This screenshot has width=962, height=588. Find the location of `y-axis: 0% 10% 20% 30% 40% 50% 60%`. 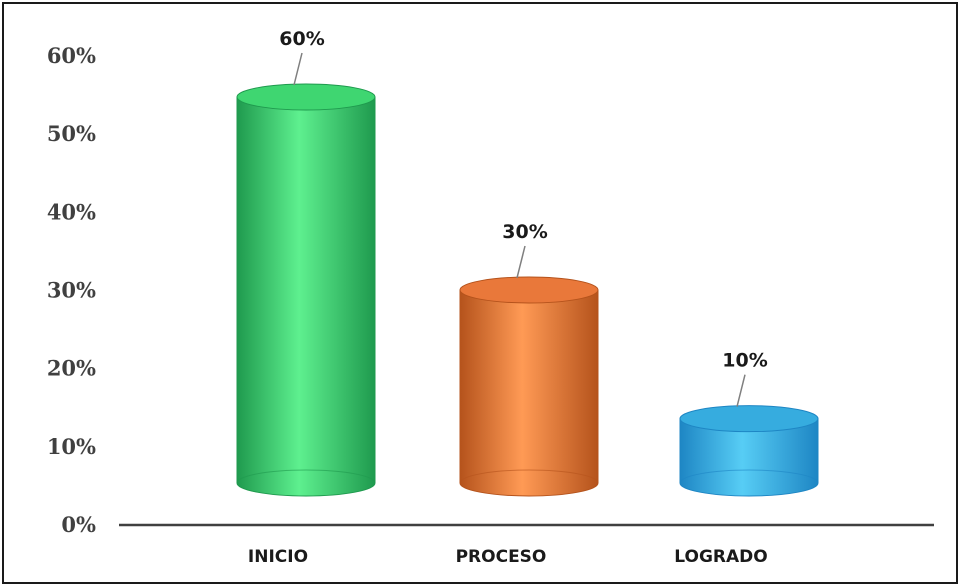

y-axis: 0% 10% 20% 30% 40% 50% 60% is located at coordinates (71, 290).